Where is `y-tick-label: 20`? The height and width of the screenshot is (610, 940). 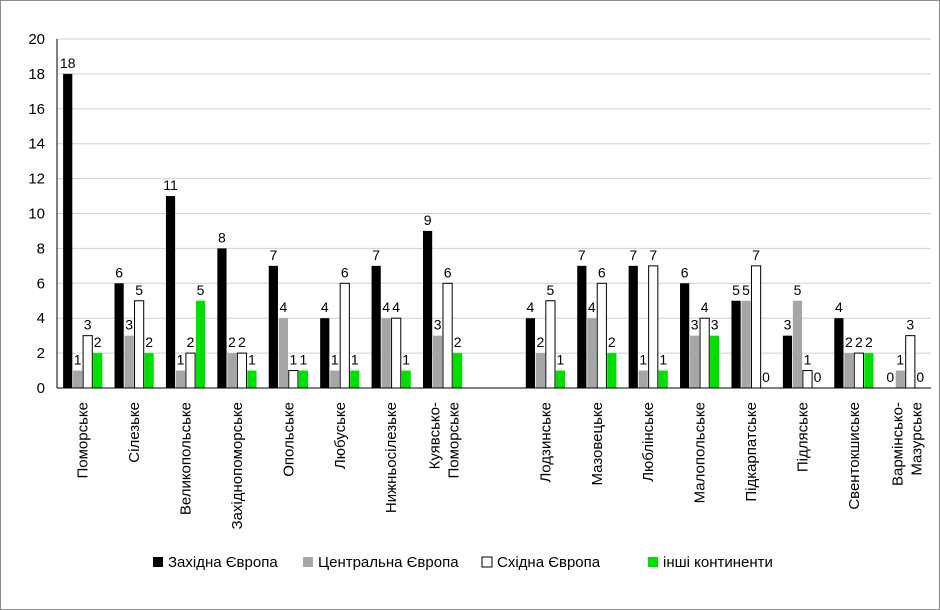 y-tick-label: 20 is located at coordinates (36, 39).